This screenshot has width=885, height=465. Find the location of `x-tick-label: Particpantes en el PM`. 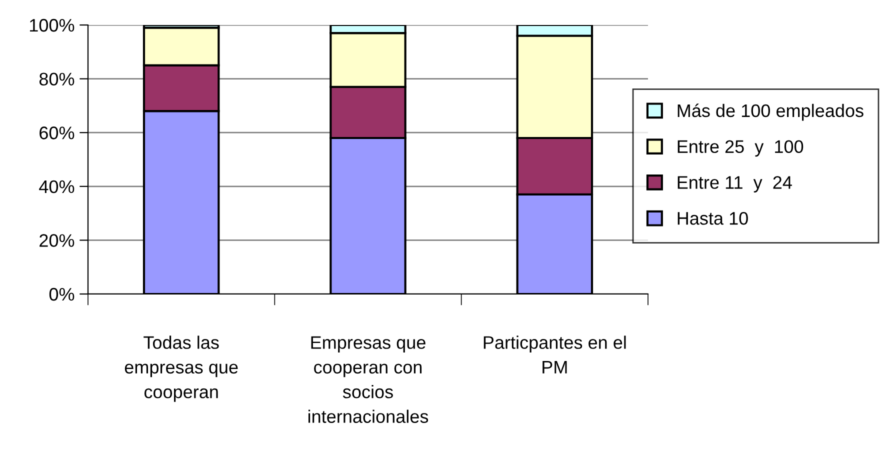

x-tick-label: Particpantes en el PM is located at coordinates (555, 355).